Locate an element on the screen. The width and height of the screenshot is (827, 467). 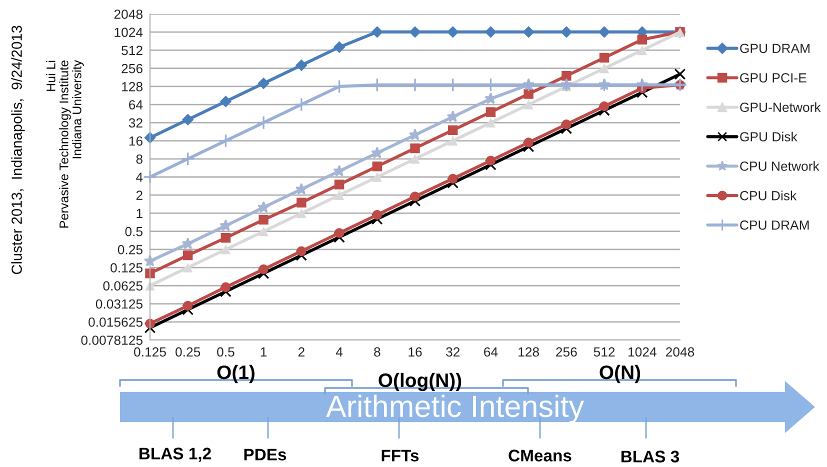
y-tick-label: 0.0078125 is located at coordinates (112, 340).